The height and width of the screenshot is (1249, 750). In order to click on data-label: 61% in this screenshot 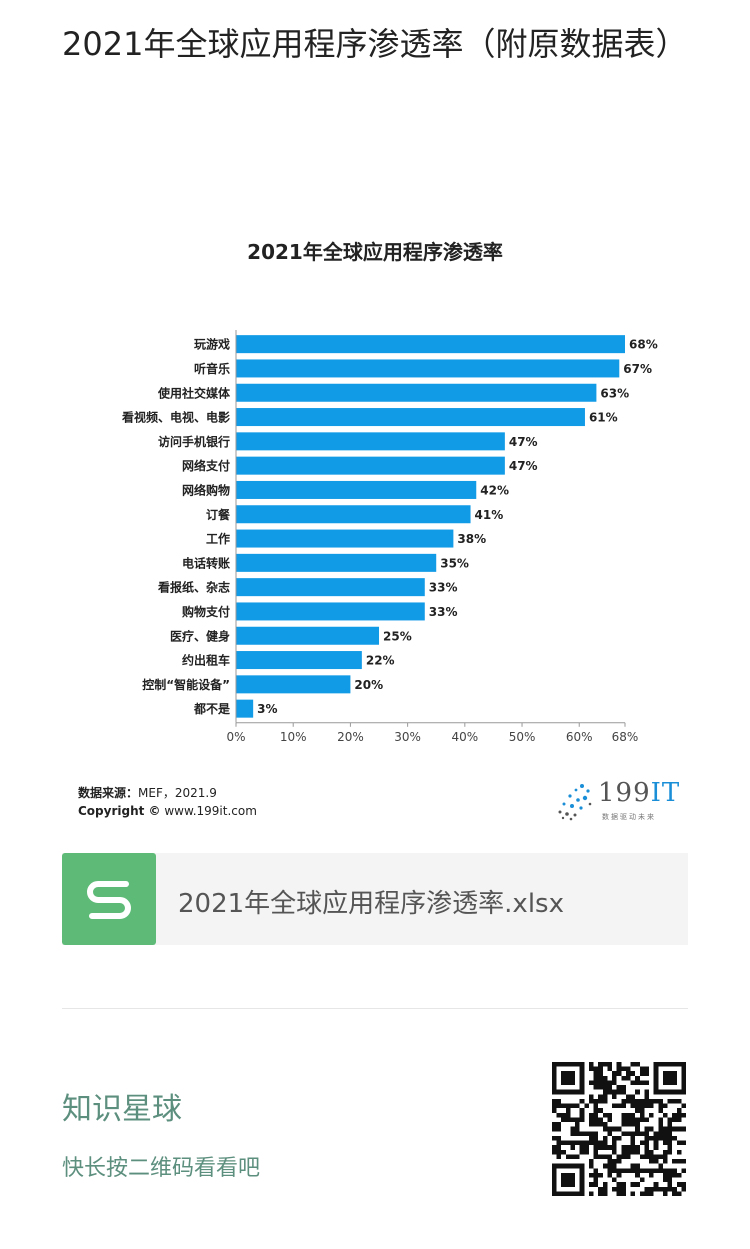, I will do `click(603, 418)`.